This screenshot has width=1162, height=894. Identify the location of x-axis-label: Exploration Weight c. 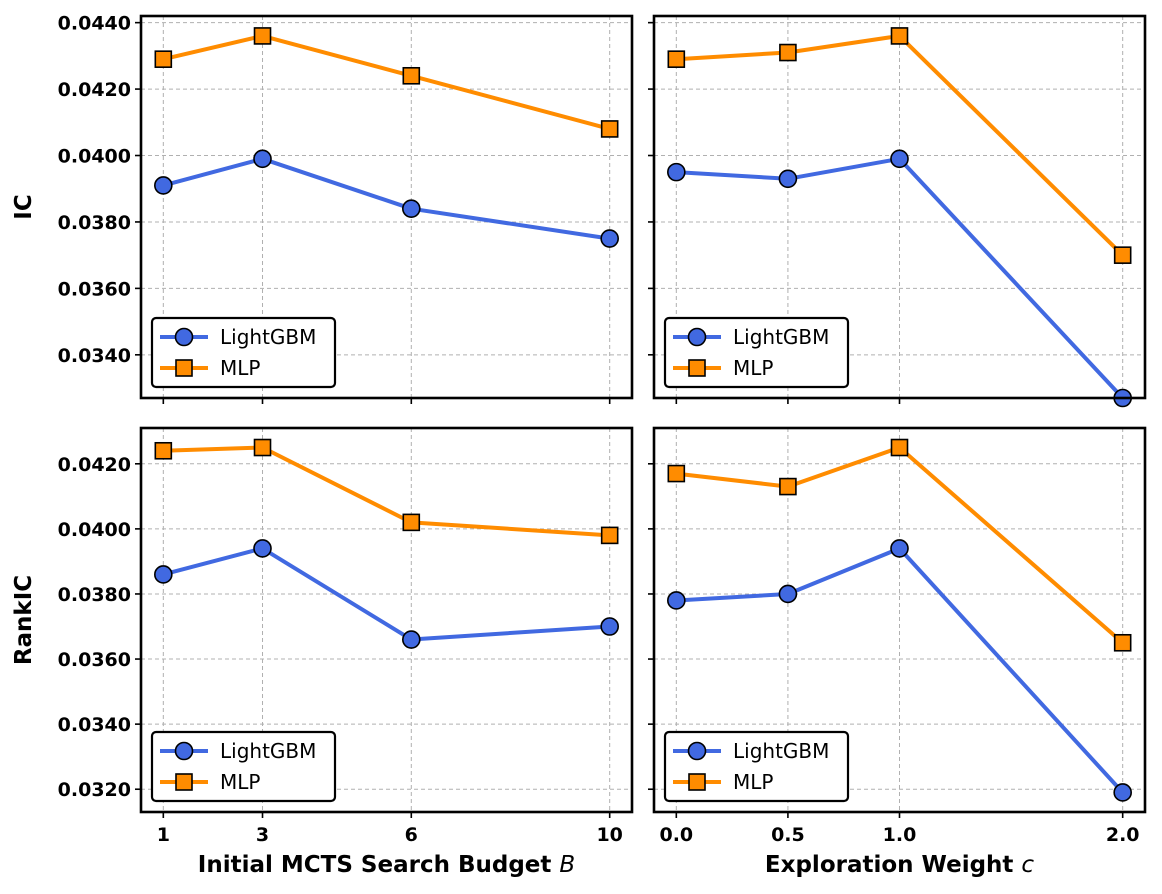
(900, 865).